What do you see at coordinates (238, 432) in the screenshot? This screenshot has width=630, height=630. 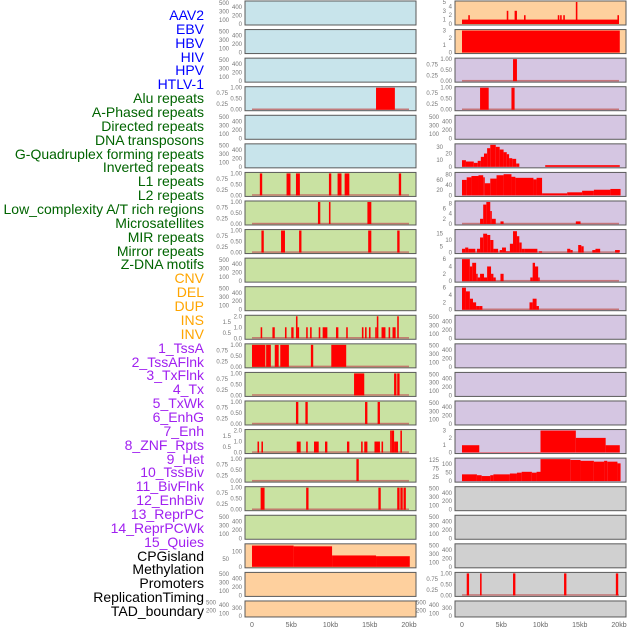 I see `y-tick-label: 2.0` at bounding box center [238, 432].